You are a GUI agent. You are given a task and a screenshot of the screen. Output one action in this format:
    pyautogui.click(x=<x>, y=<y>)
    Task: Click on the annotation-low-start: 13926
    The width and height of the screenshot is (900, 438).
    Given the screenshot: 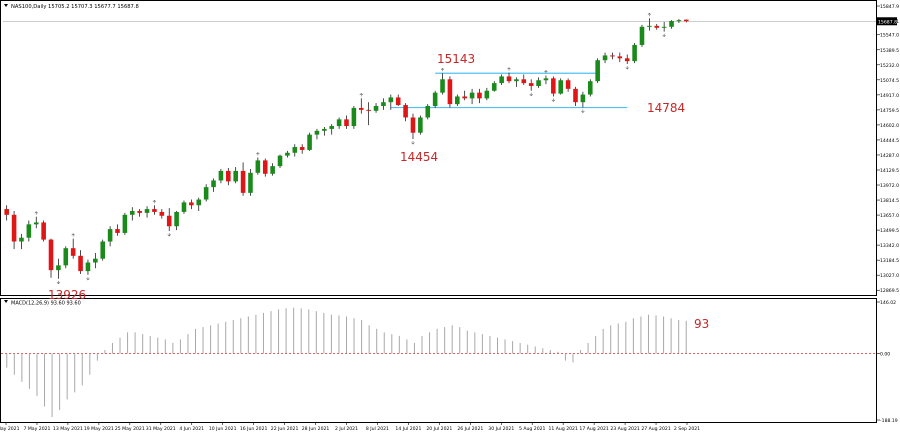 What is the action you would take?
    pyautogui.click(x=67, y=295)
    